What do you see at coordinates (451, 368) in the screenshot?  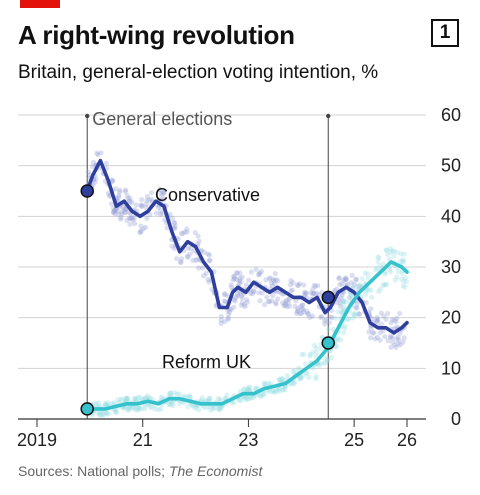 I see `y-tick-label: 10` at bounding box center [451, 368].